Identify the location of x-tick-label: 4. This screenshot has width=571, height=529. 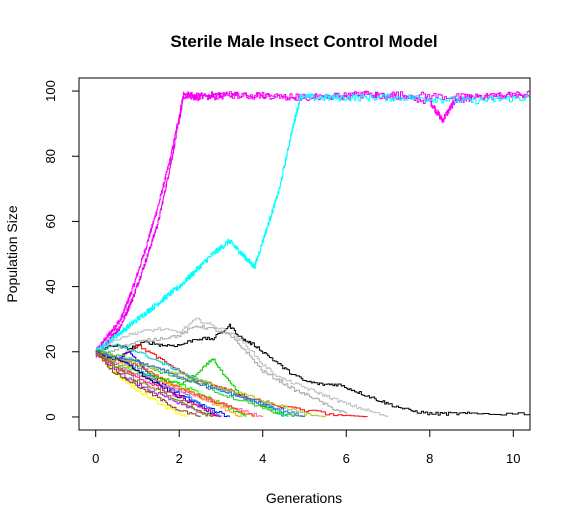
(262, 458).